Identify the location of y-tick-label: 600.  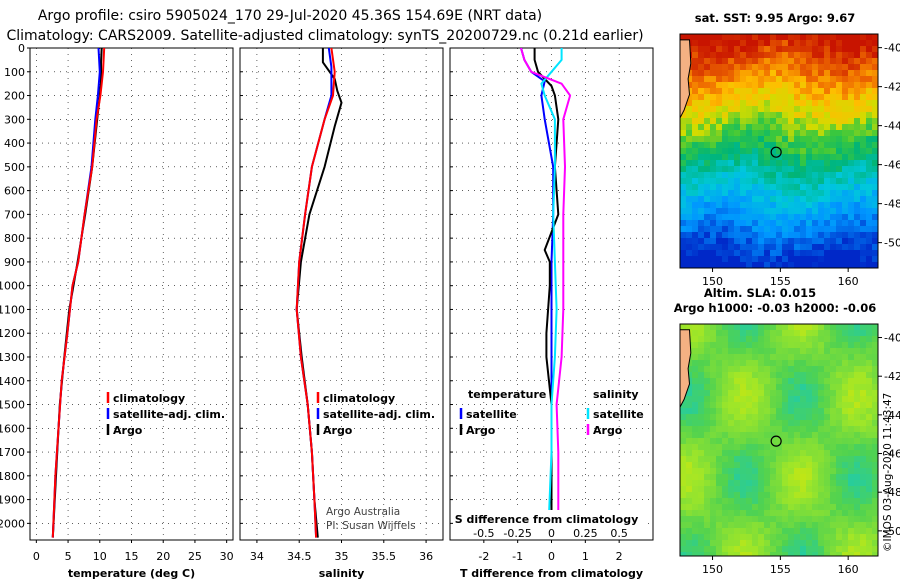
(14, 191).